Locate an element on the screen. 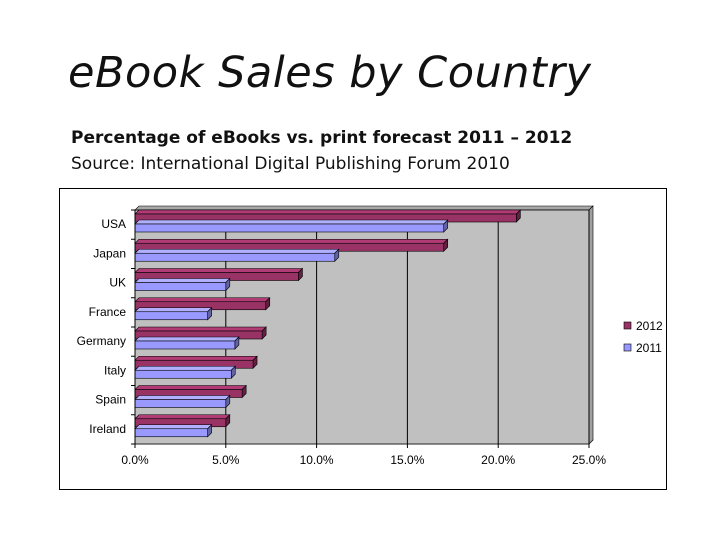  x-tick-label: 10.0% is located at coordinates (317, 460).